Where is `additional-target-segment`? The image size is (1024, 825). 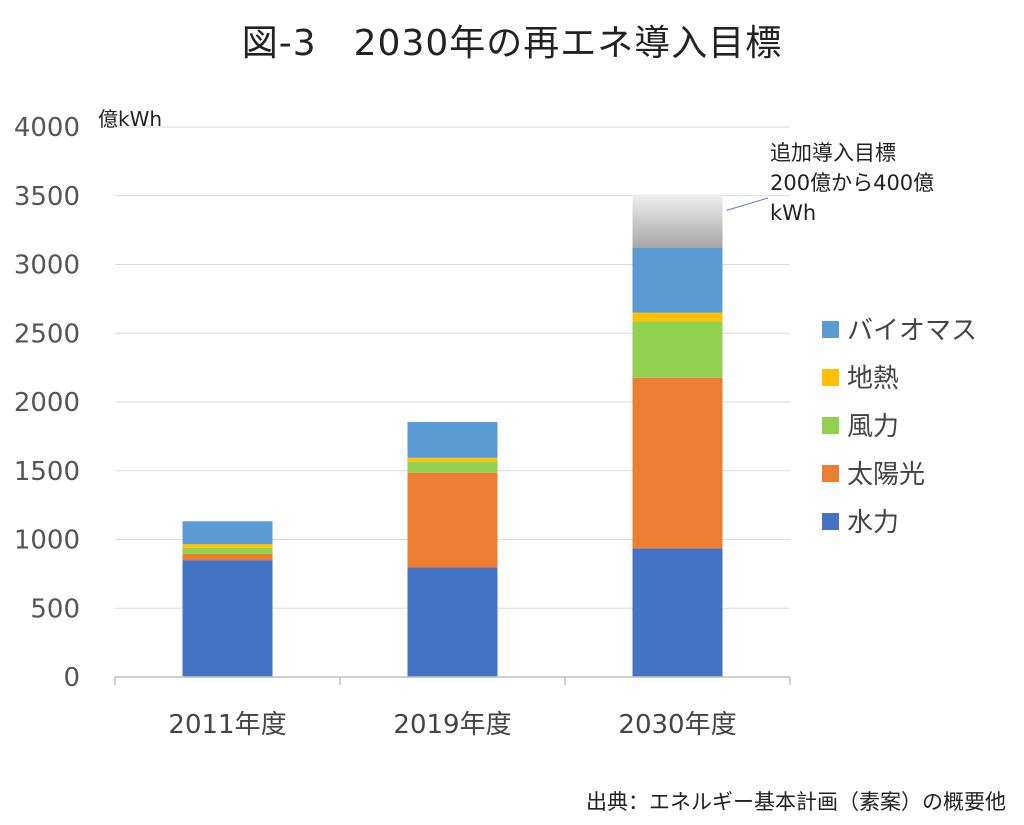
additional-target-segment is located at coordinates (677, 221).